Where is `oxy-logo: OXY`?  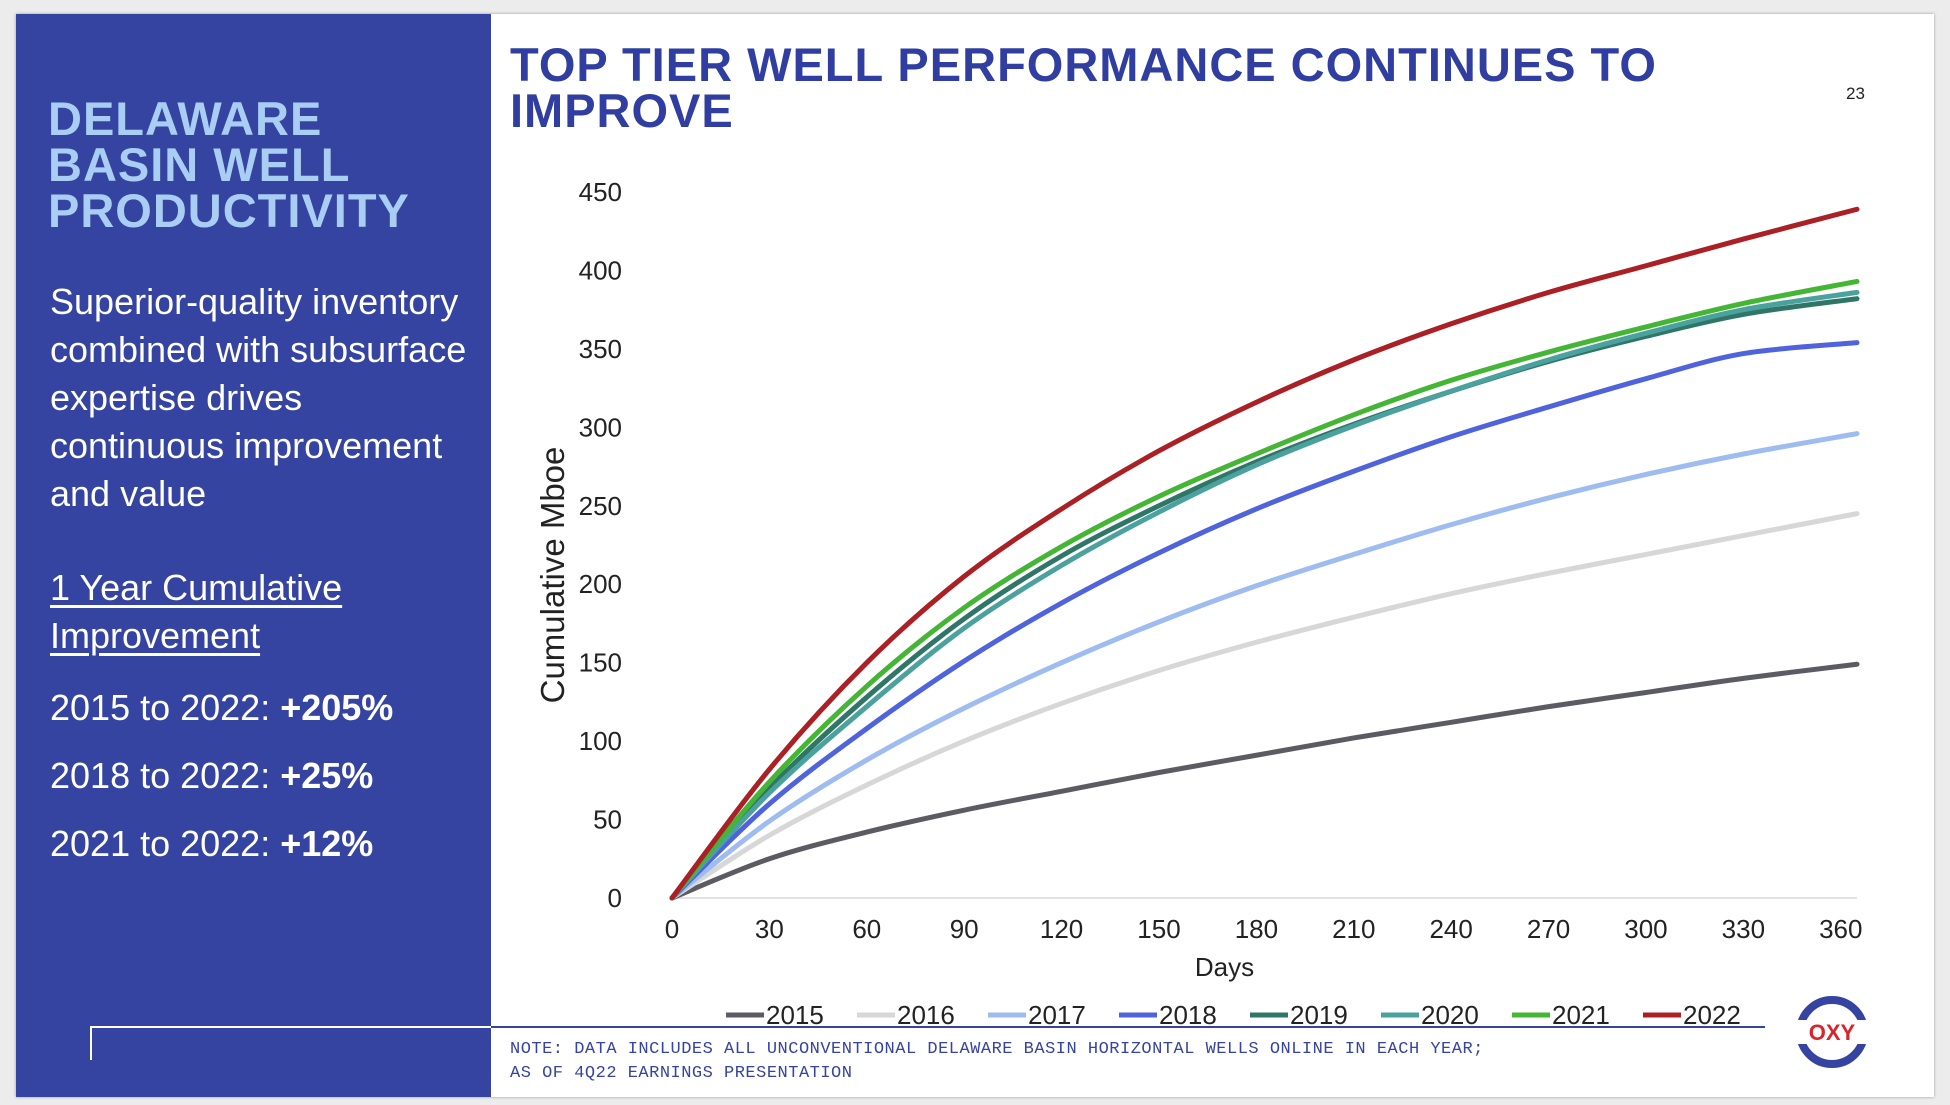
oxy-logo: OXY is located at coordinates (1832, 1032).